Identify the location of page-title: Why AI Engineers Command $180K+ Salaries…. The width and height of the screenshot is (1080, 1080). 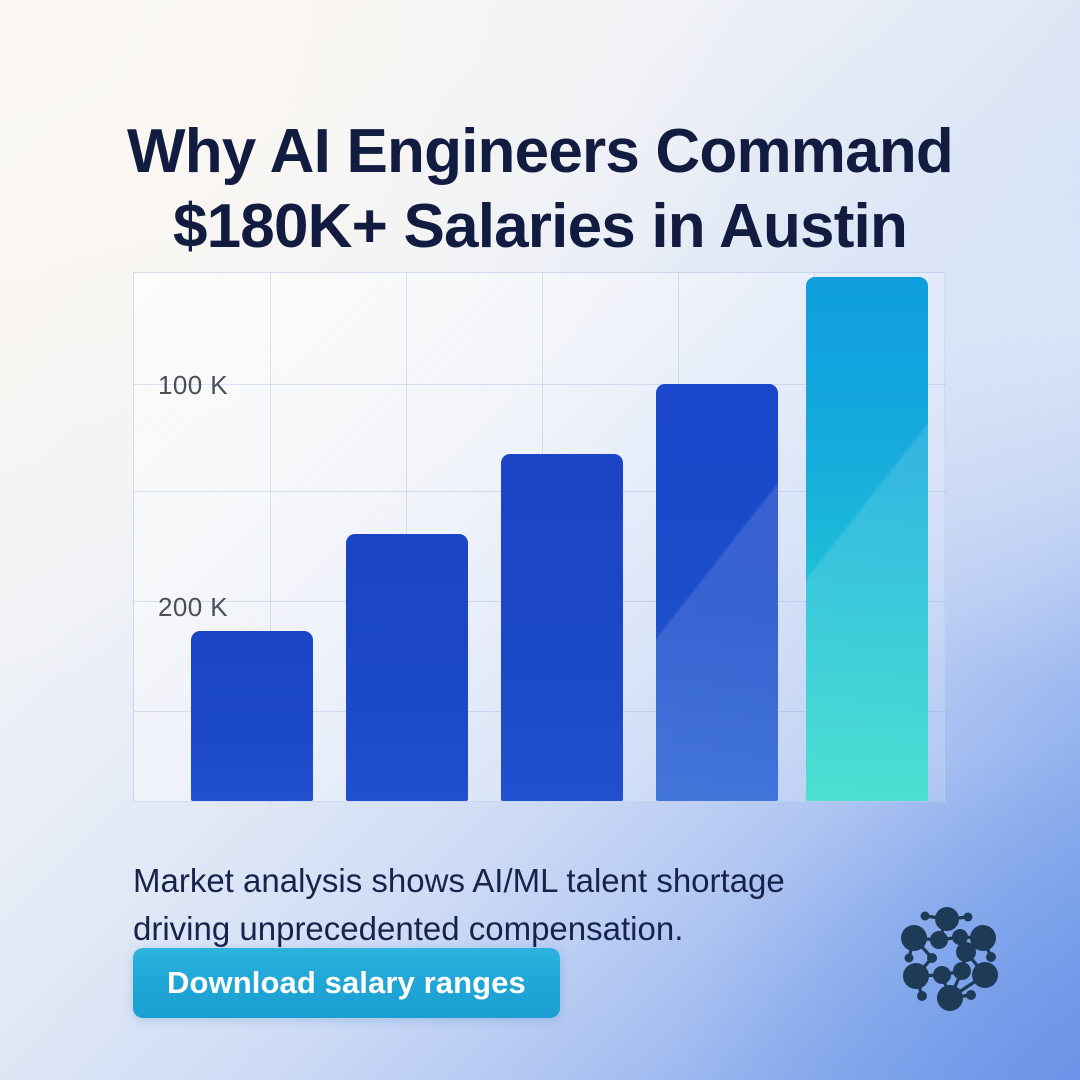
(540, 189).